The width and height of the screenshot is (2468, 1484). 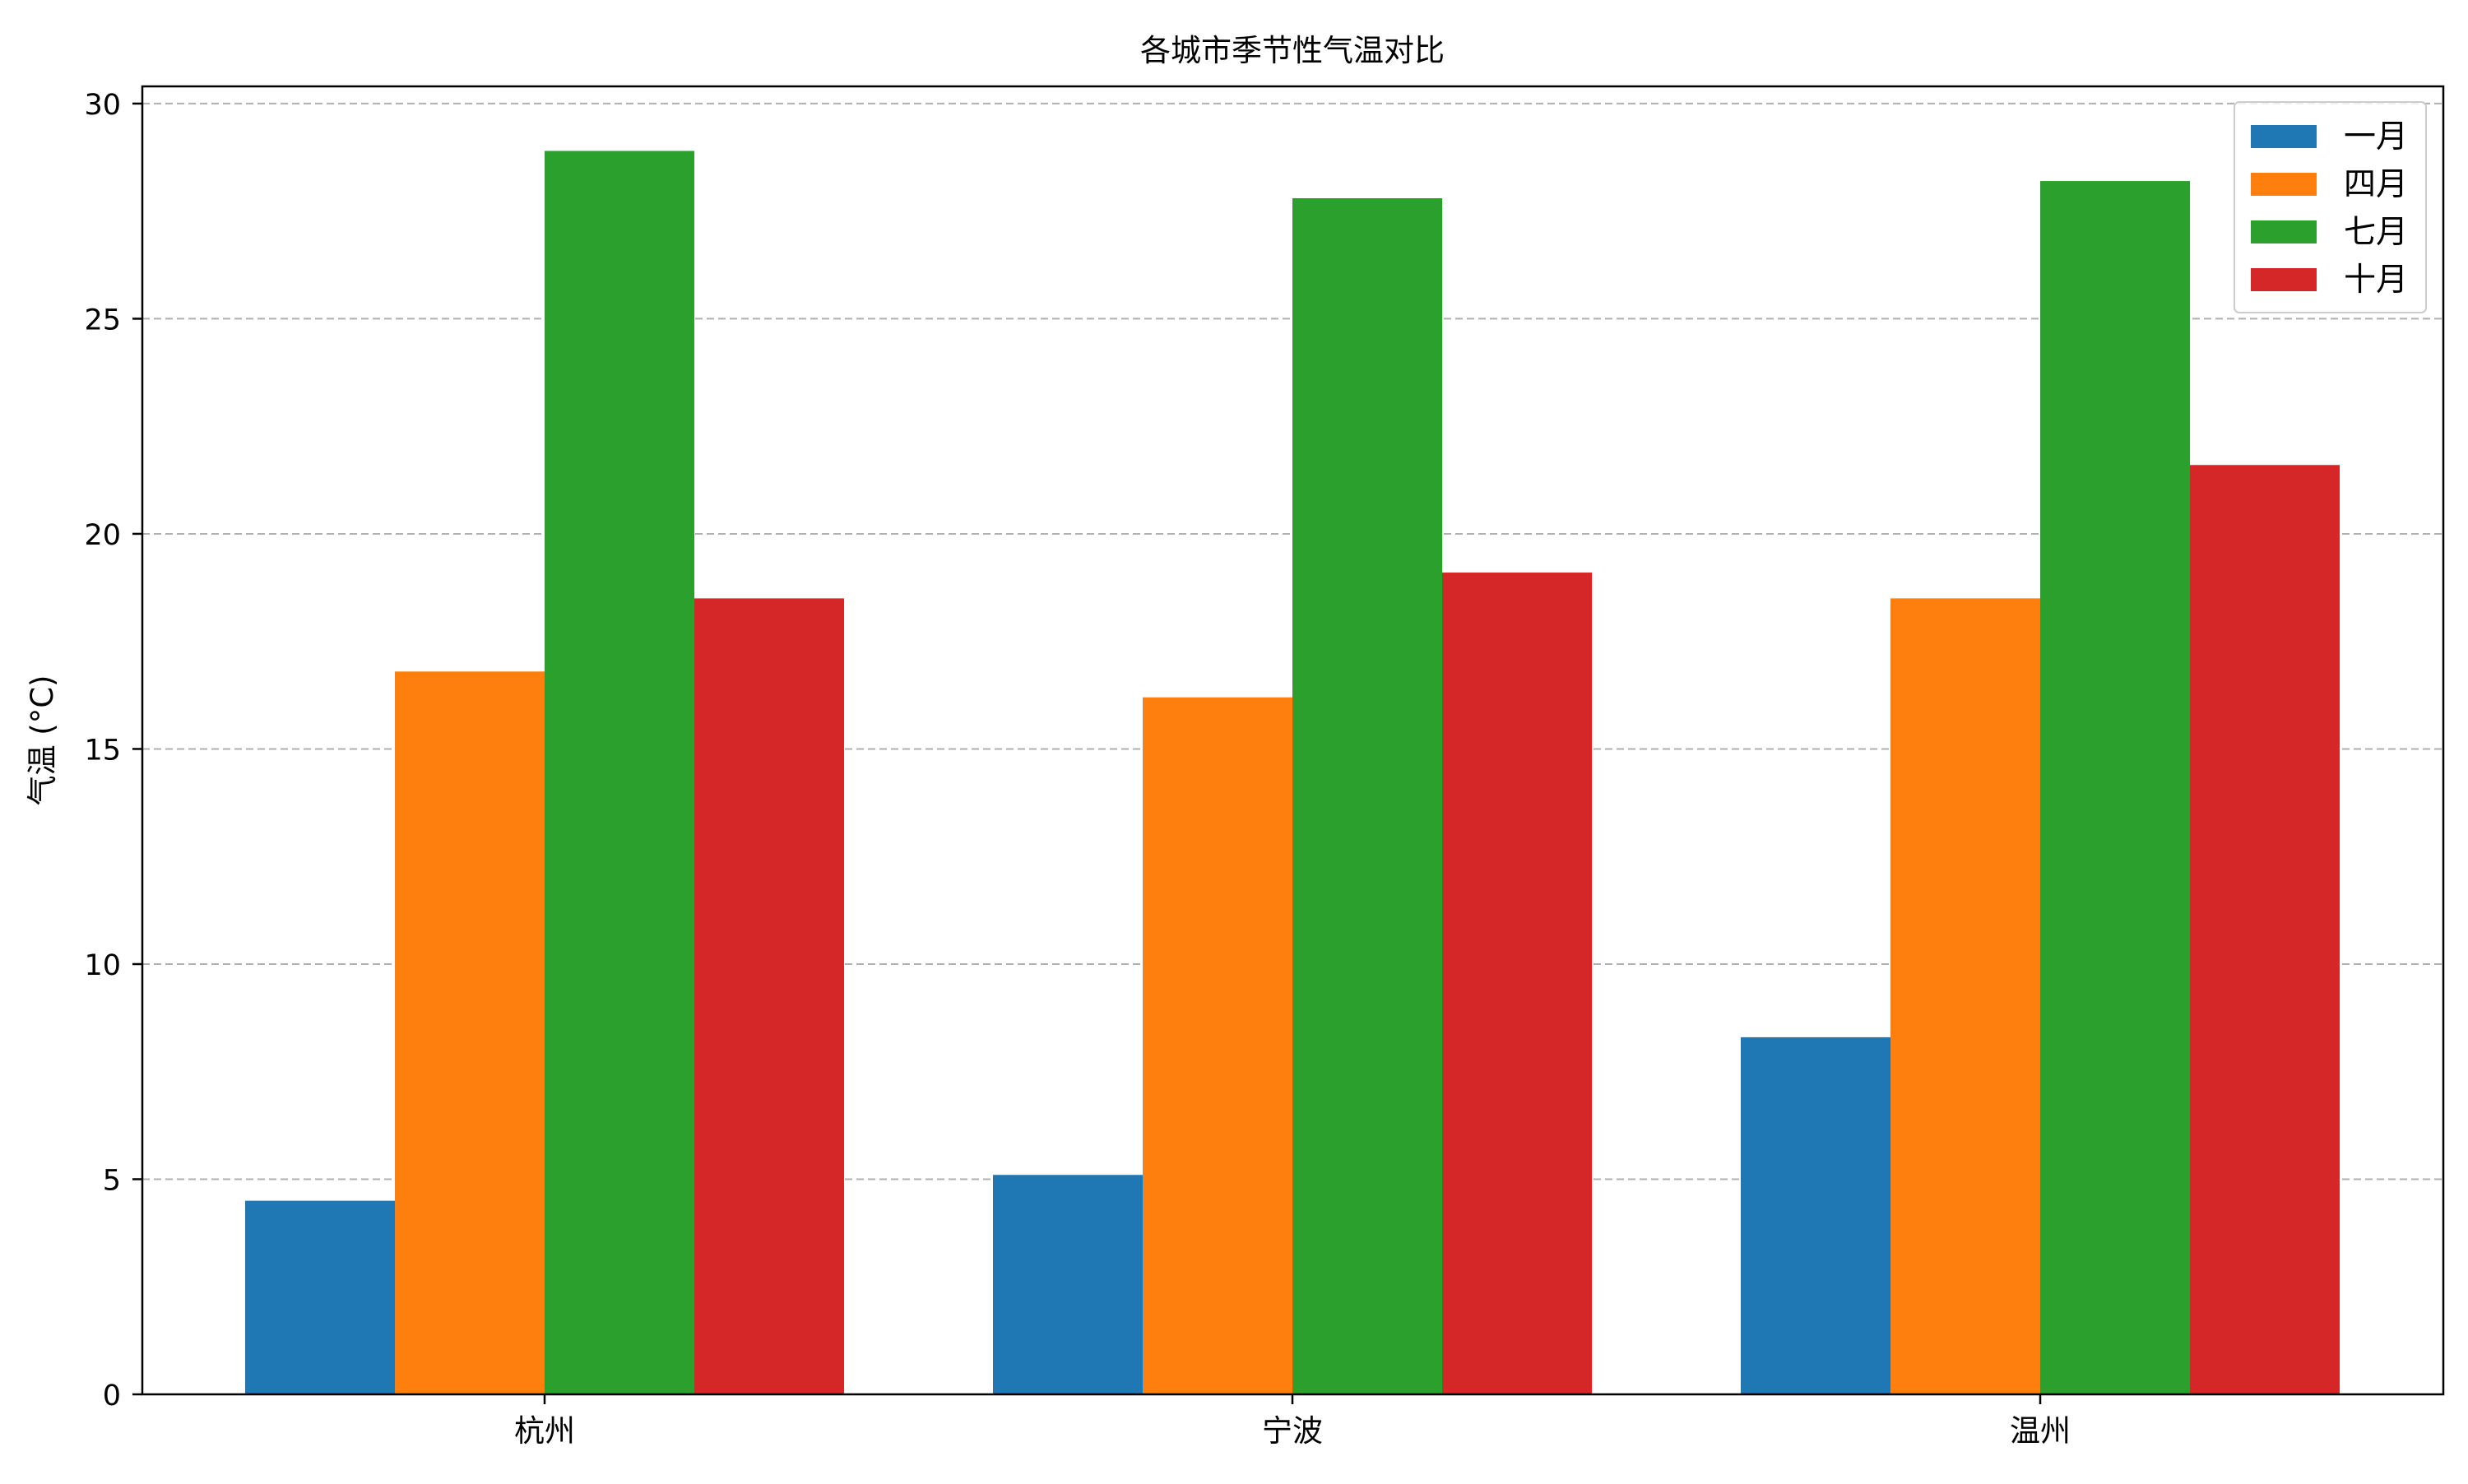 What do you see at coordinates (42, 740) in the screenshot?
I see `y-axis-label: 气温 (°C)` at bounding box center [42, 740].